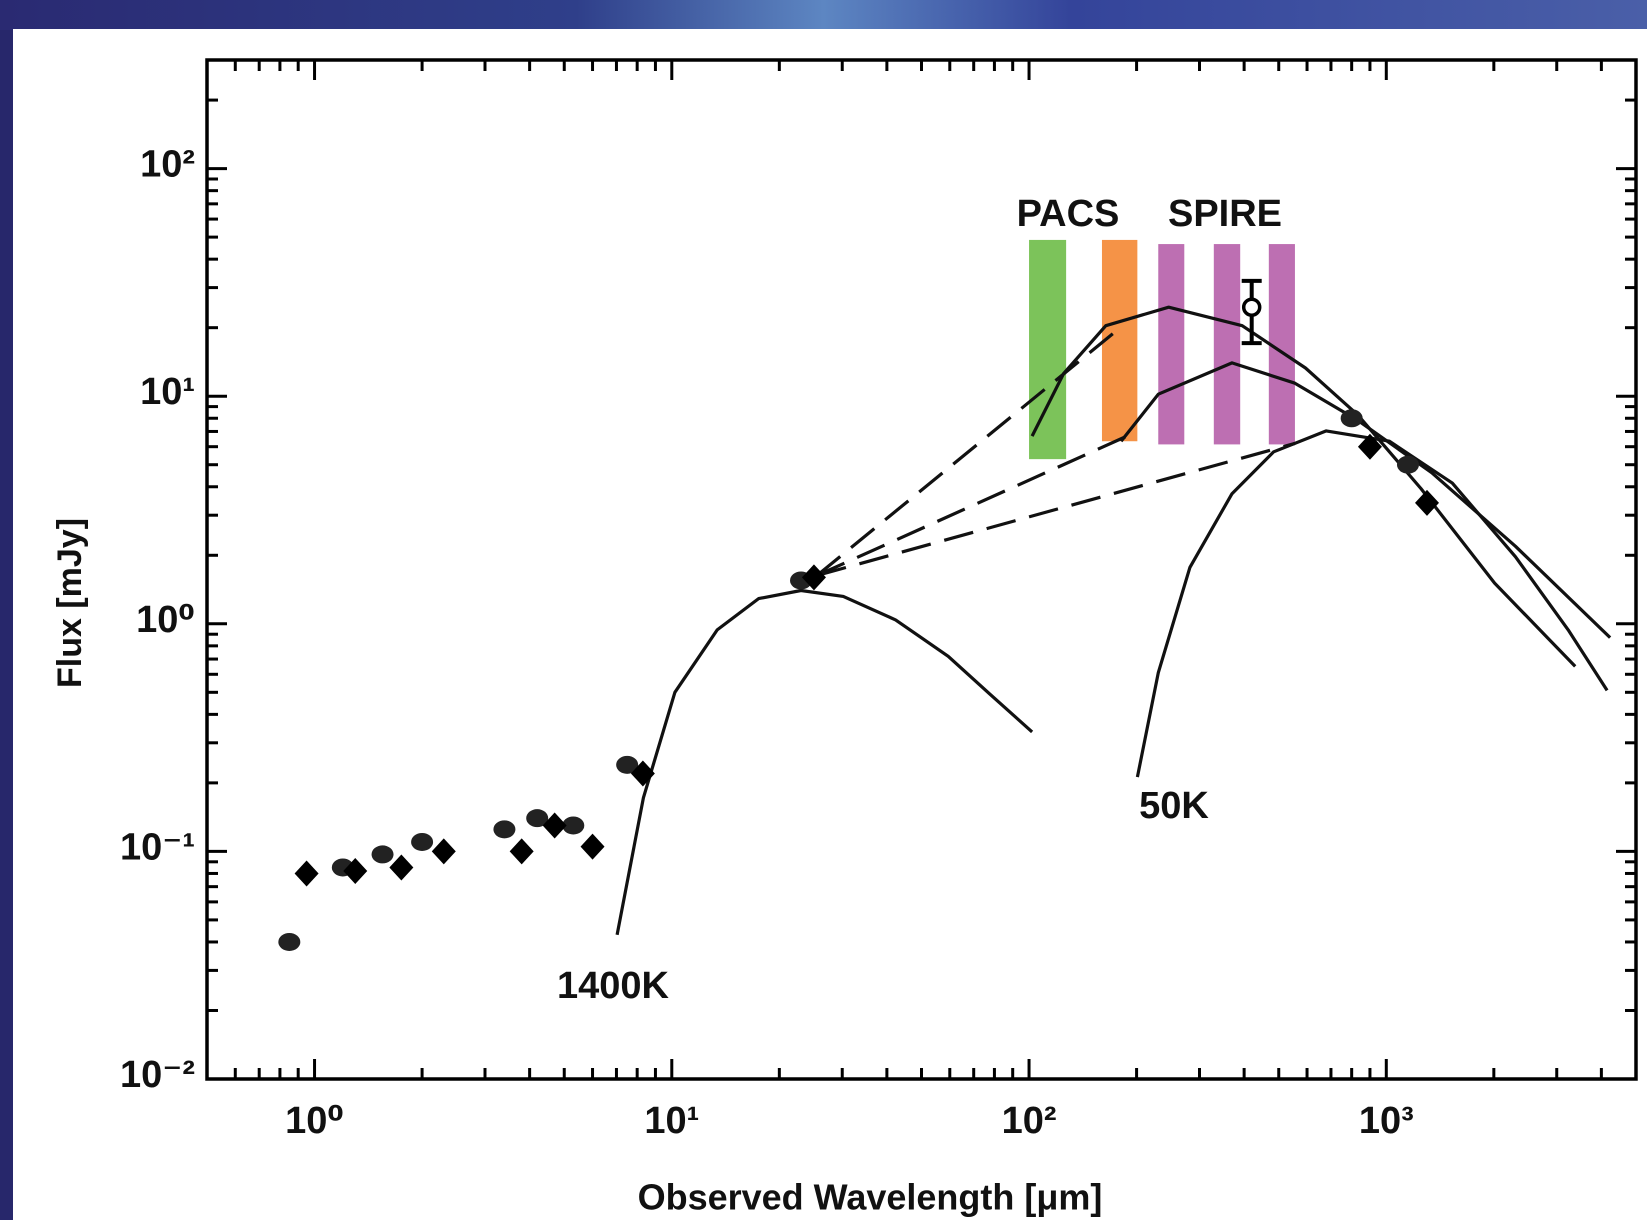 Image resolution: width=1647 pixels, height=1220 pixels. I want to click on x-tick-label: 10³, so click(1386, 1121).